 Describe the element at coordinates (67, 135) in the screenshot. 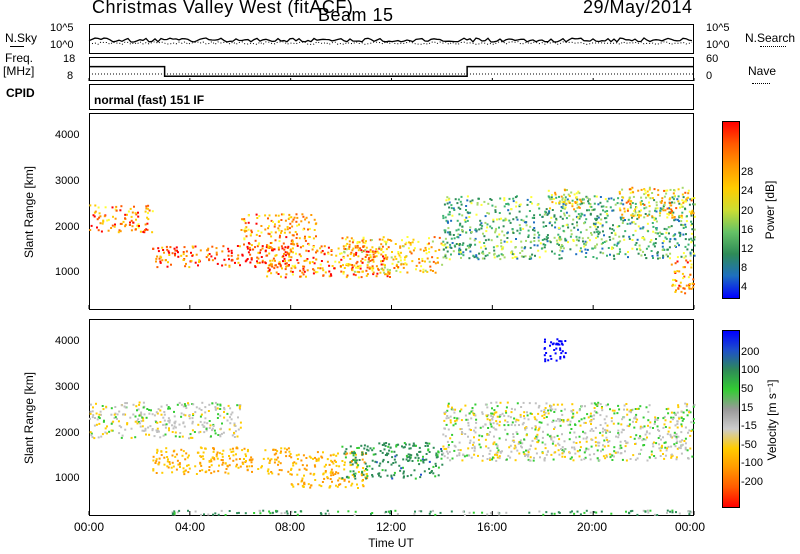

I see `power-ytick-4000: 4000` at that location.